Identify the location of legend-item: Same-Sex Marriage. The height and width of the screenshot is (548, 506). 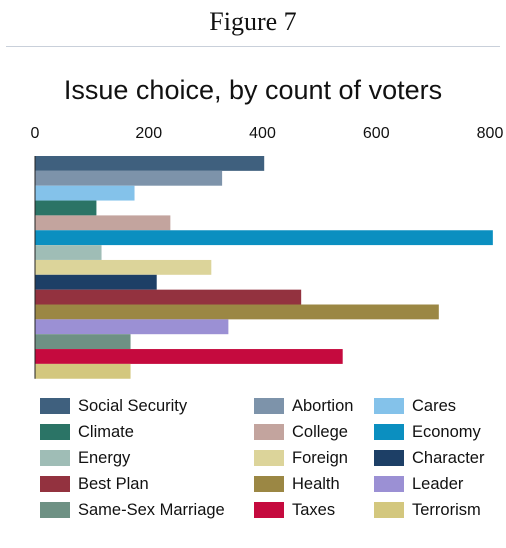
(132, 510).